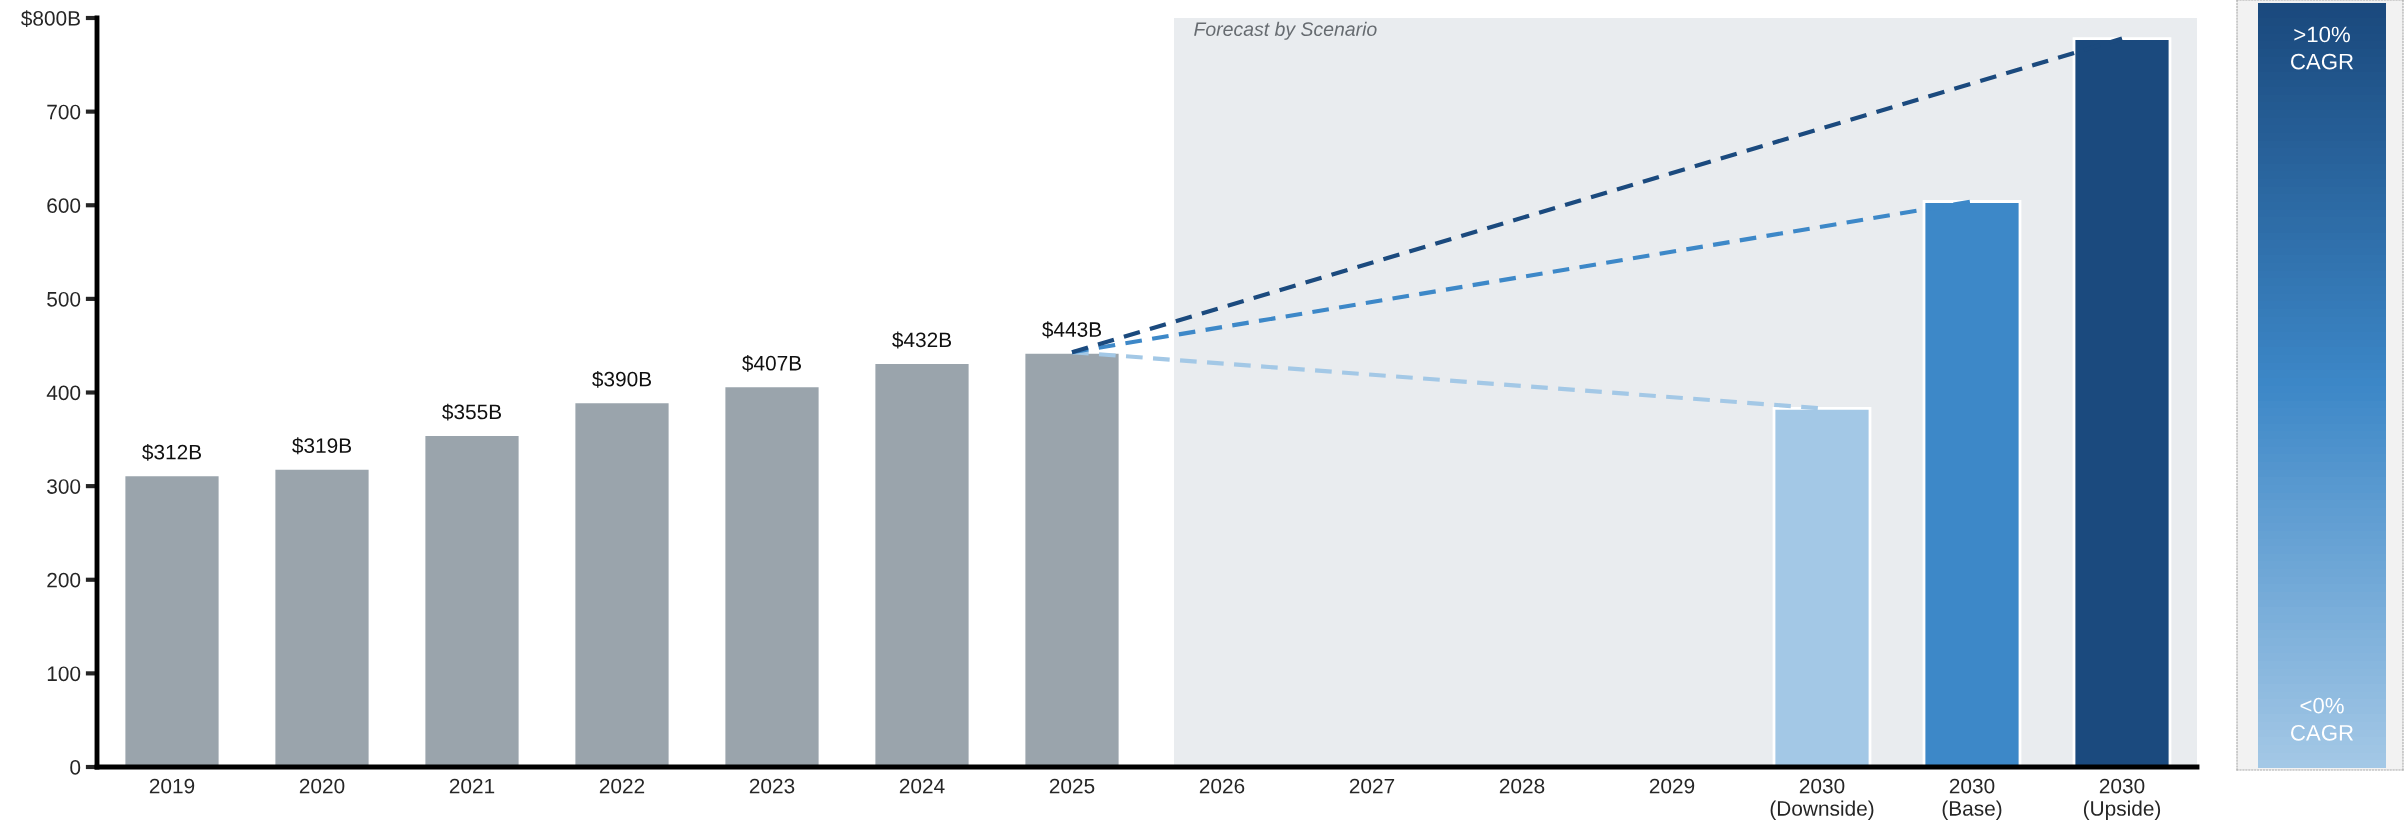 This screenshot has width=2405, height=834. Describe the element at coordinates (64, 580) in the screenshot. I see `y-tick-label: 200` at that location.